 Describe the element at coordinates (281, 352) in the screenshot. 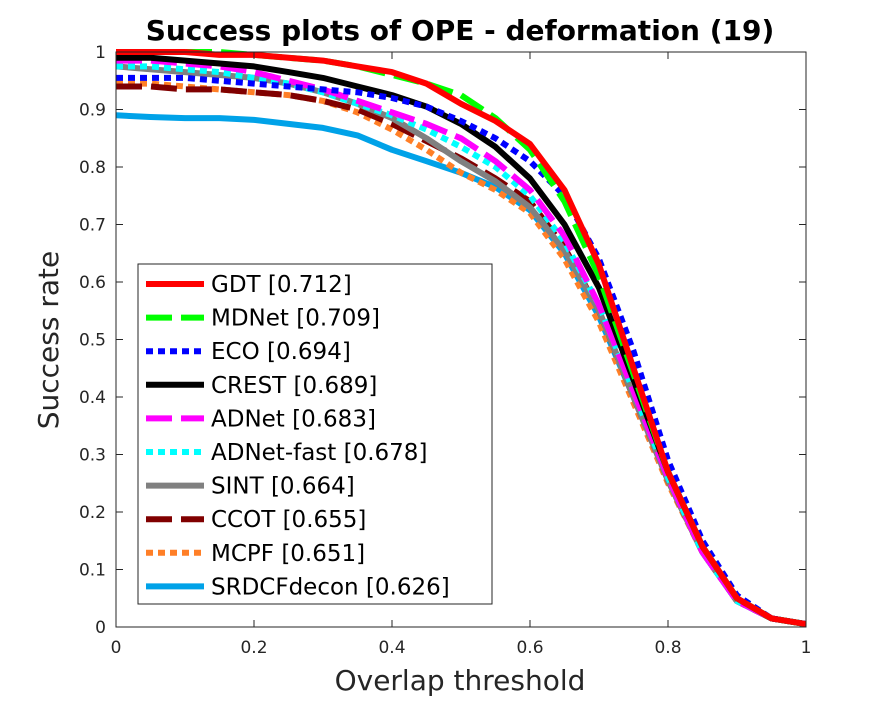

I see `legend-label-eco: ECO [0.694]` at that location.